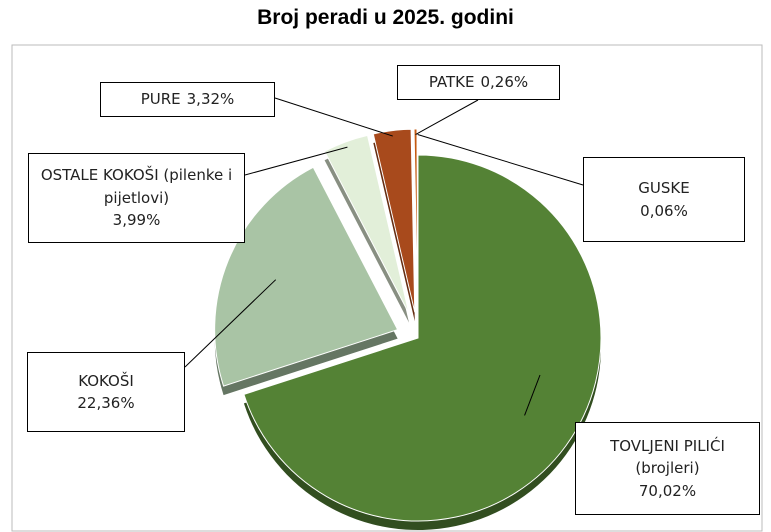 This screenshot has height=532, width=771. I want to click on category-label: OSTALE KOKOŠI (pilenke i pijetlovi), so click(136, 186).